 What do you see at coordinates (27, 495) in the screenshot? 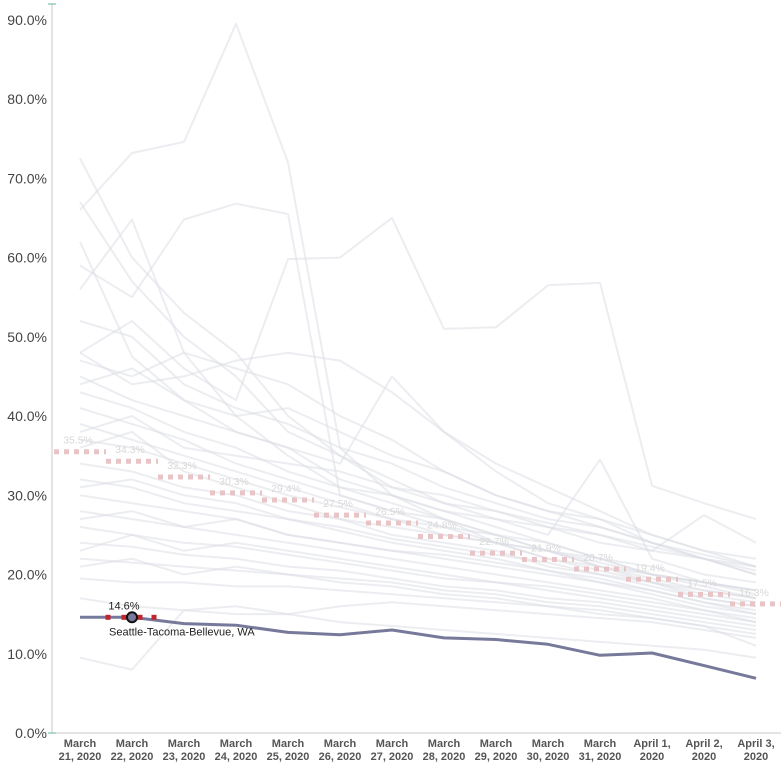
I see `y-tick-label: 30.0%` at bounding box center [27, 495].